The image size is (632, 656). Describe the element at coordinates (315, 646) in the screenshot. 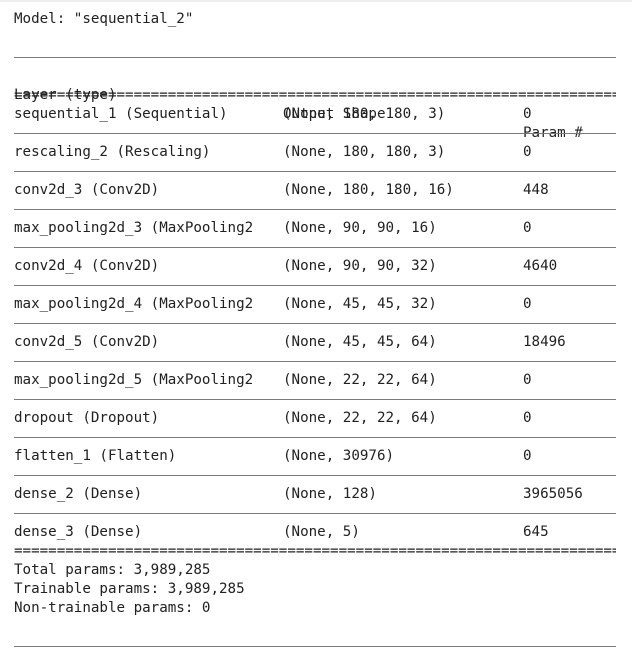

I see `bottom-rule` at that location.